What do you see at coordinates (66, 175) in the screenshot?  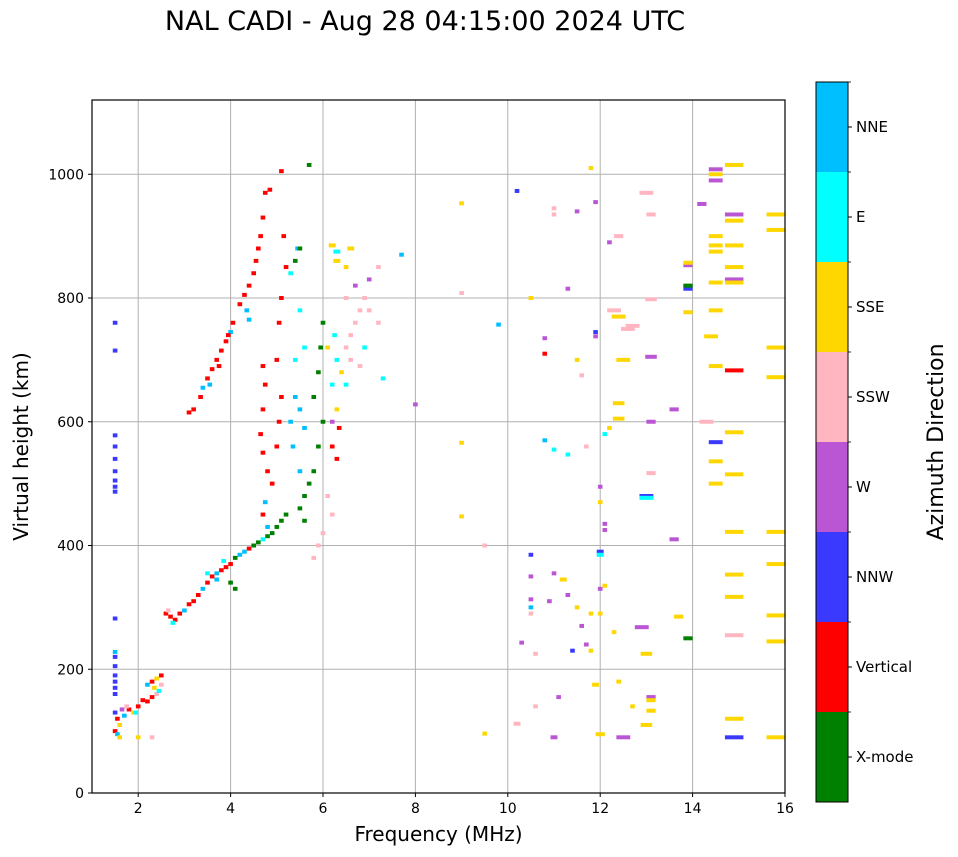 I see `y-tick-label: 1000` at bounding box center [66, 175].